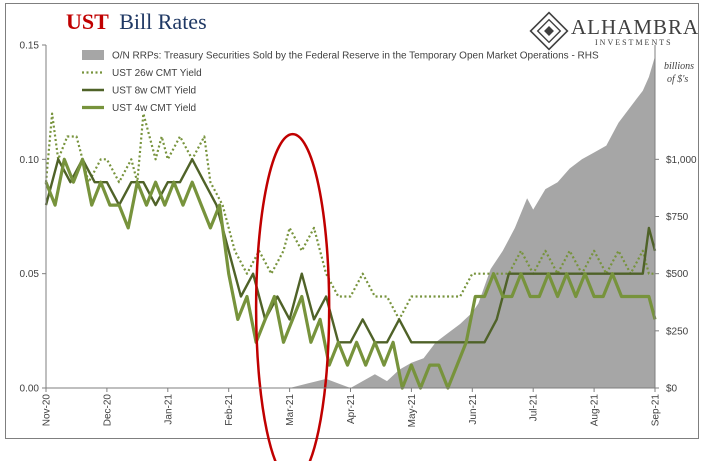 The width and height of the screenshot is (705, 461). Describe the element at coordinates (290, 410) in the screenshot. I see `x-tick-label: Mar-21` at that location.